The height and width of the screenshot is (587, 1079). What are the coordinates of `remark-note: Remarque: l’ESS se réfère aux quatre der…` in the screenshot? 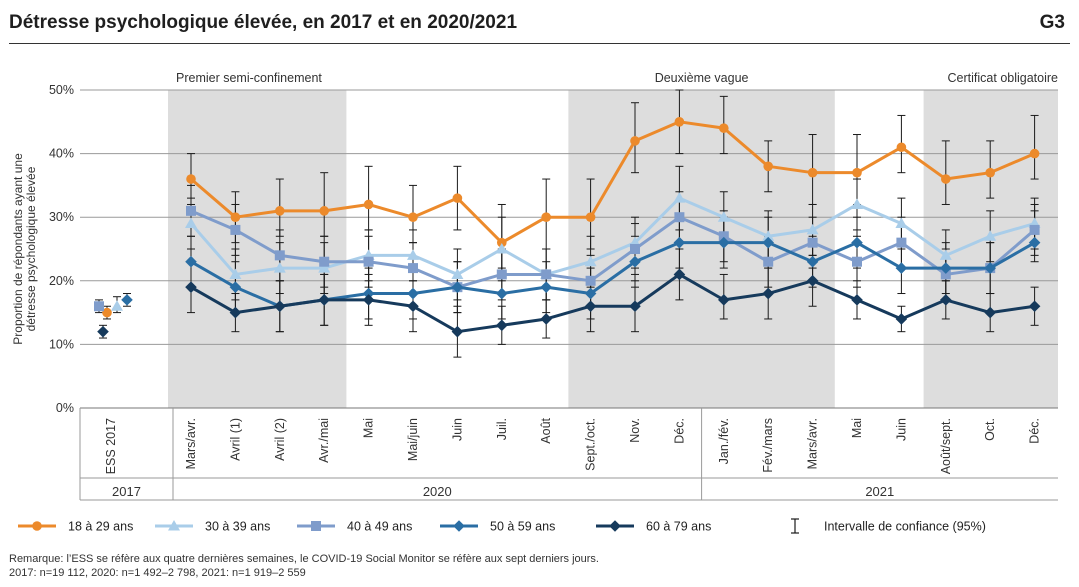 It's located at (304, 559).